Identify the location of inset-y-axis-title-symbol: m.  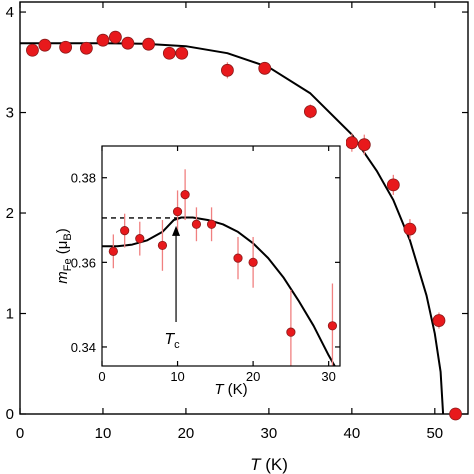
(62, 277).